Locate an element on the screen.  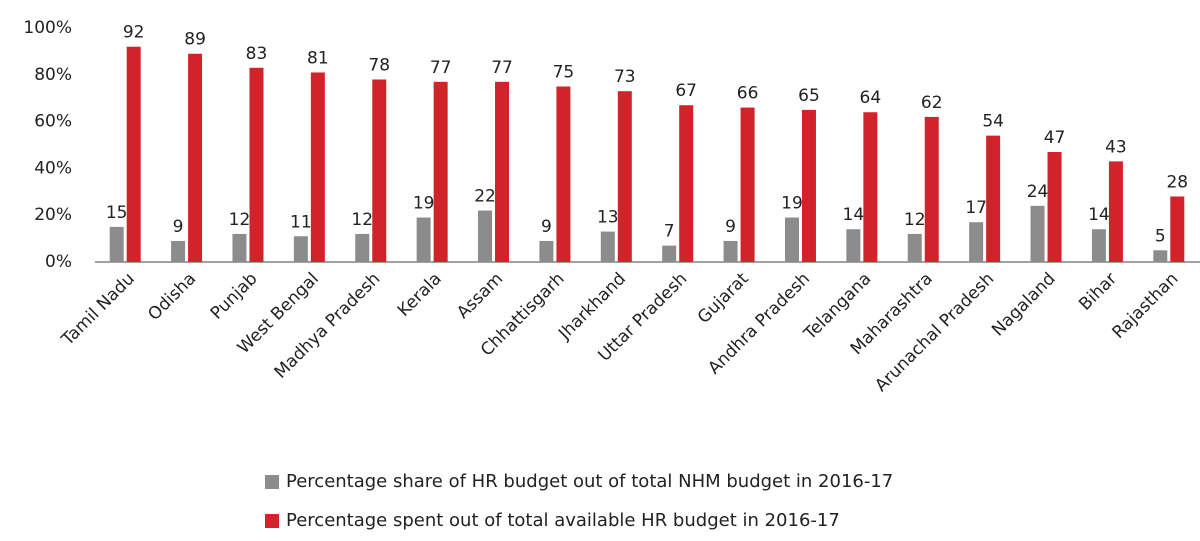
x-tick-label: Arunachal Pradesh is located at coordinates (934, 332).